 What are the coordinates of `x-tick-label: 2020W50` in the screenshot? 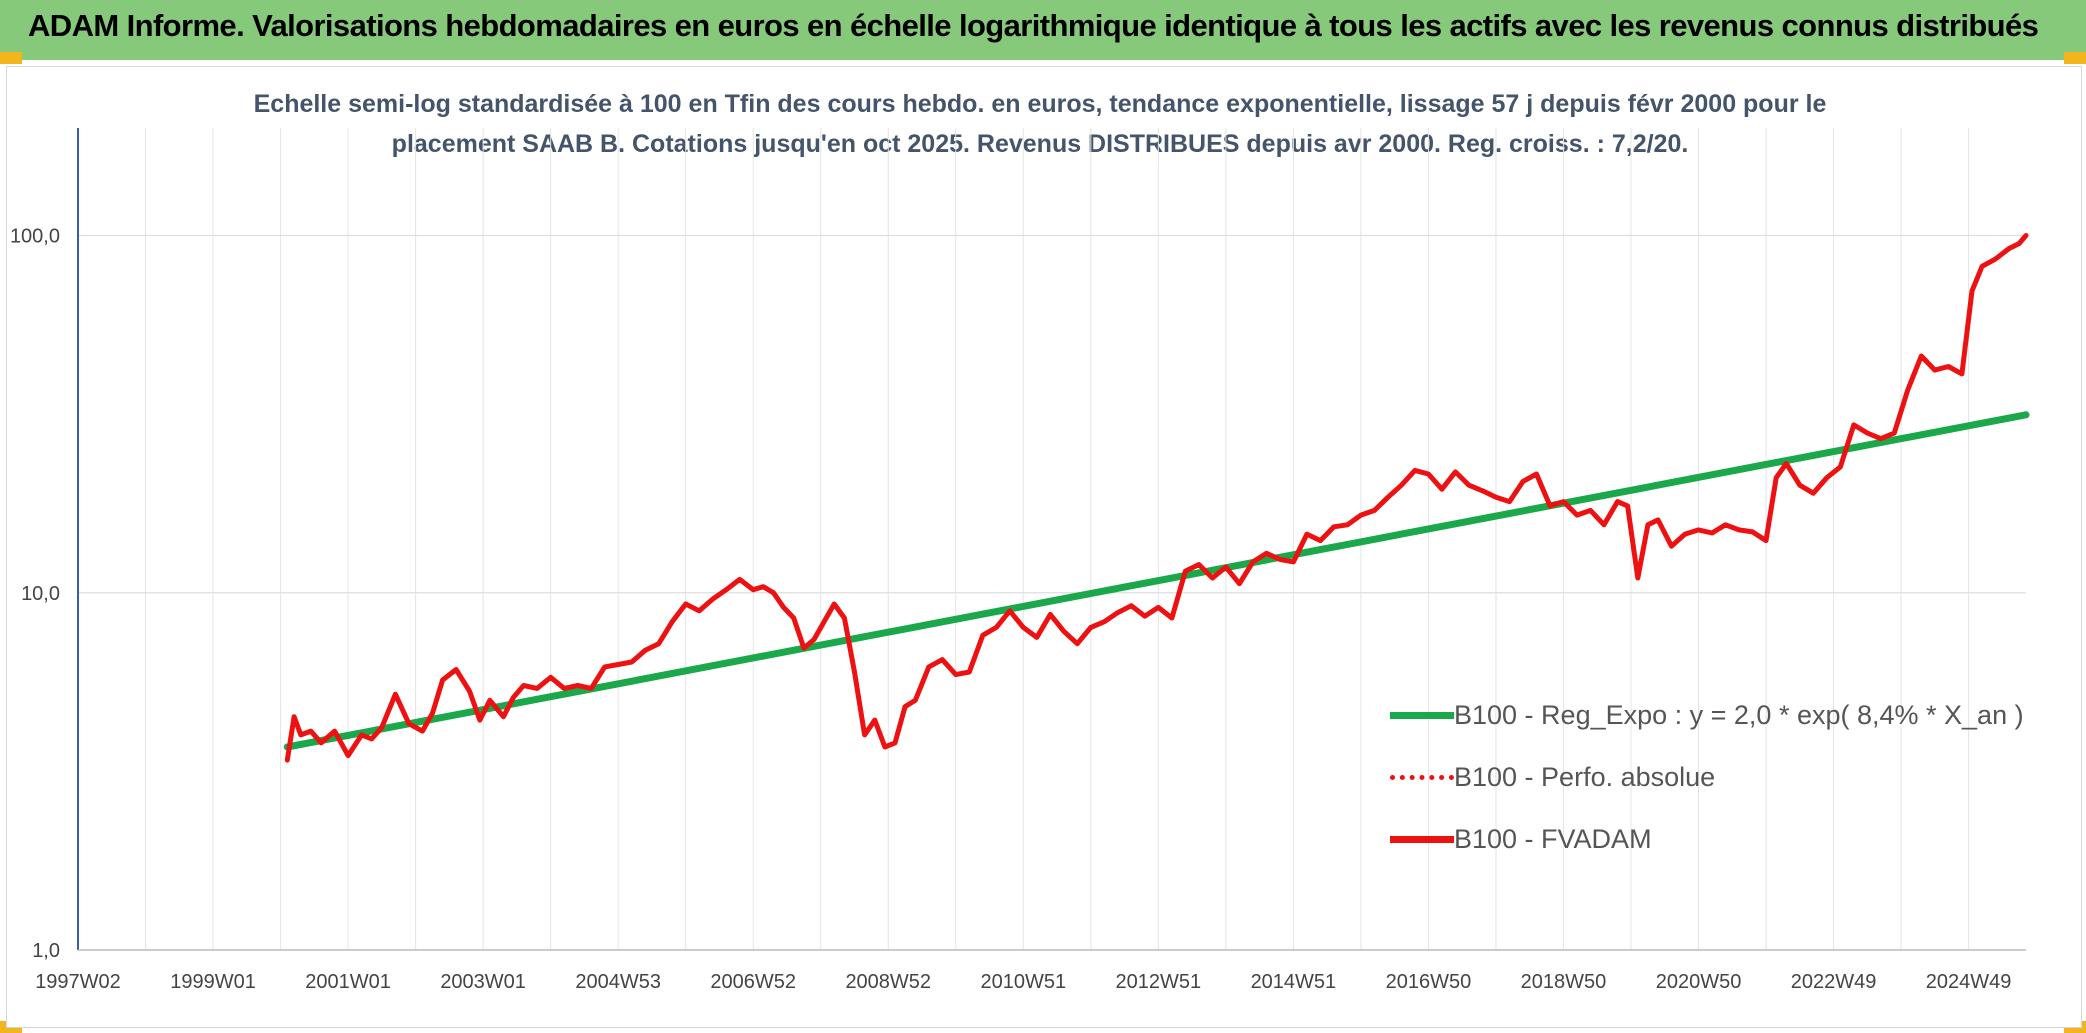 It's located at (1699, 982).